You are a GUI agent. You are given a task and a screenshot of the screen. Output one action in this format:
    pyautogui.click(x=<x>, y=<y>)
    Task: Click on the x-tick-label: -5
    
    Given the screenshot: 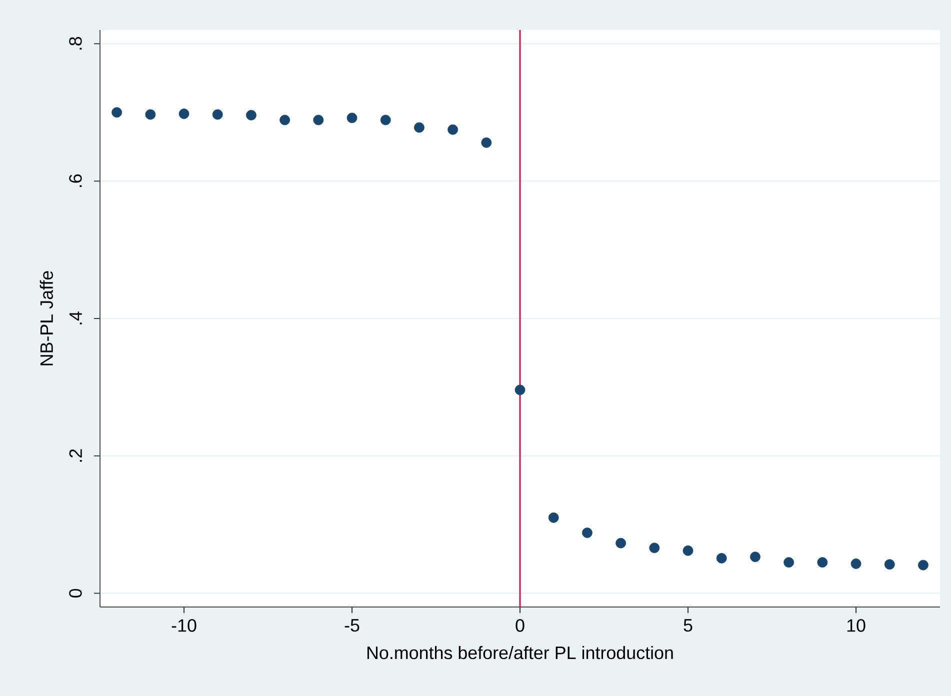 What is the action you would take?
    pyautogui.click(x=352, y=625)
    